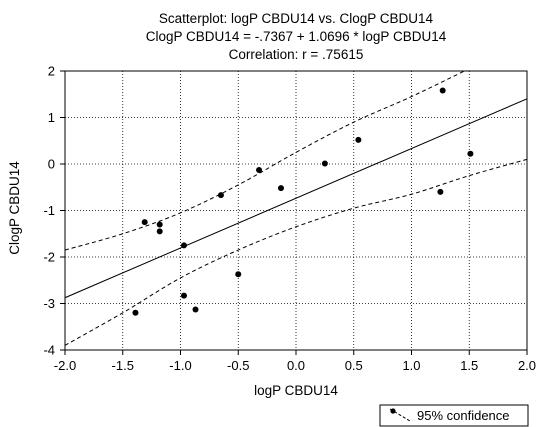 This screenshot has width=536, height=427. Describe the element at coordinates (296, 365) in the screenshot. I see `x-tick-label: 0.0` at that location.